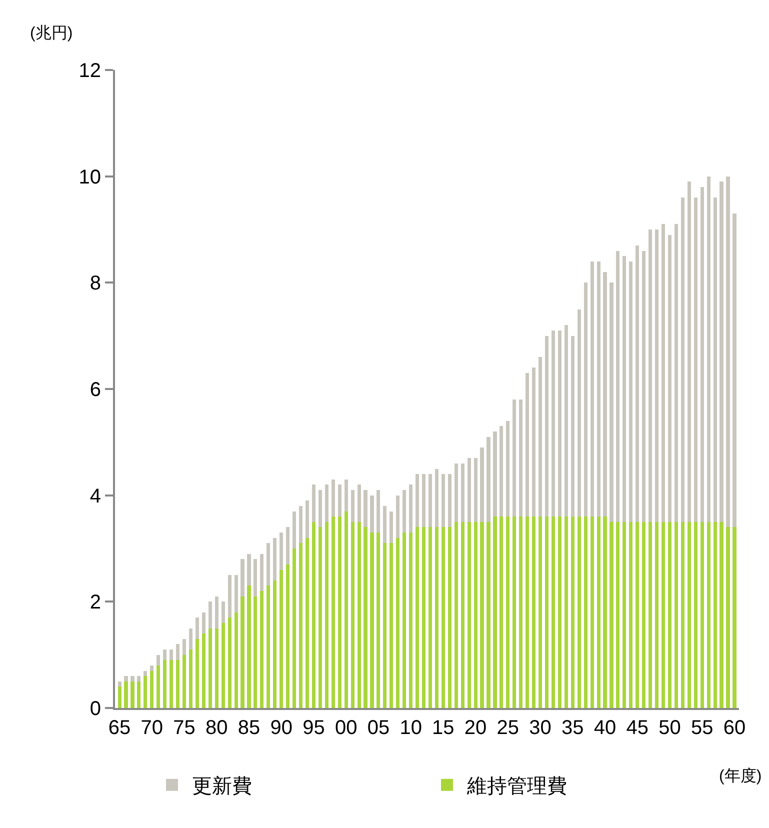 This screenshot has height=828, width=769. Describe the element at coordinates (119, 728) in the screenshot. I see `x-tick-label: 65` at that location.